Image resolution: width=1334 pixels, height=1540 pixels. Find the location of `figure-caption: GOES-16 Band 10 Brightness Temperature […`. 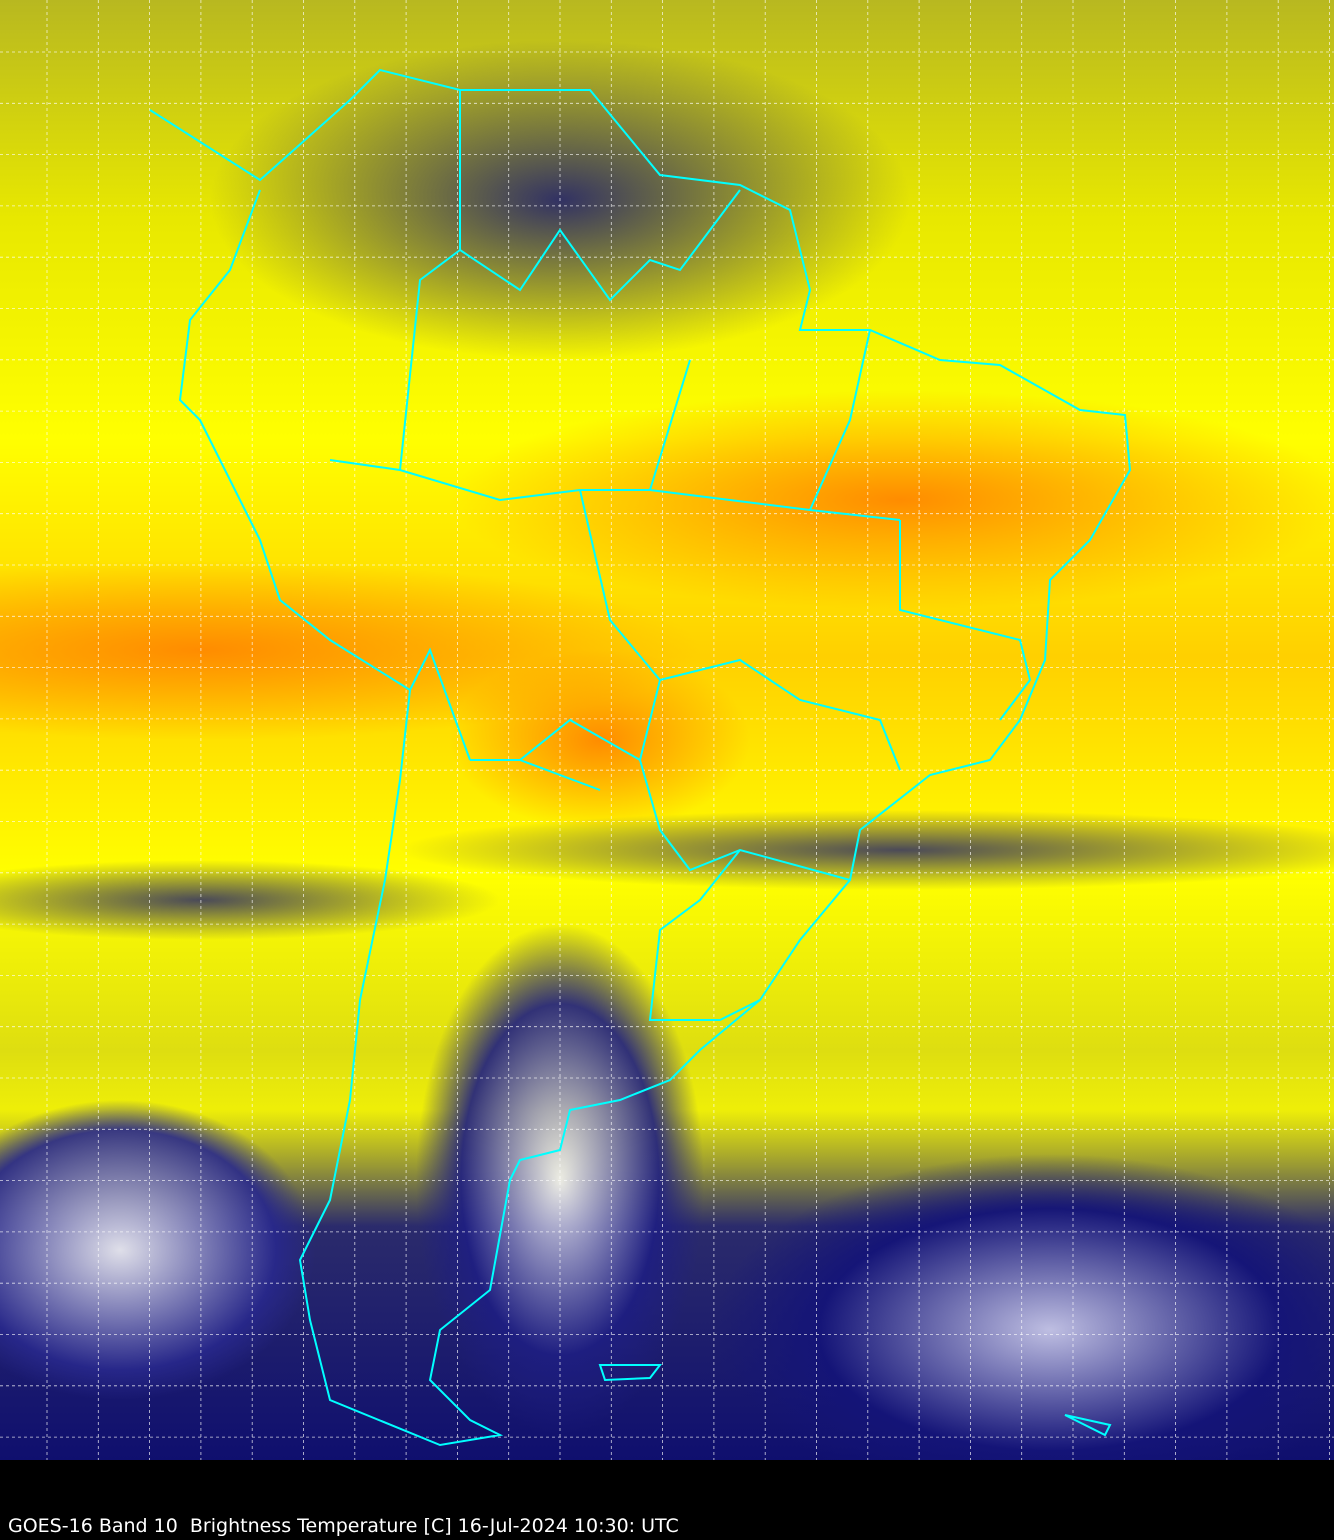

figure-caption: GOES-16 Band 10 Brightness Temperature [… is located at coordinates (343, 1526).